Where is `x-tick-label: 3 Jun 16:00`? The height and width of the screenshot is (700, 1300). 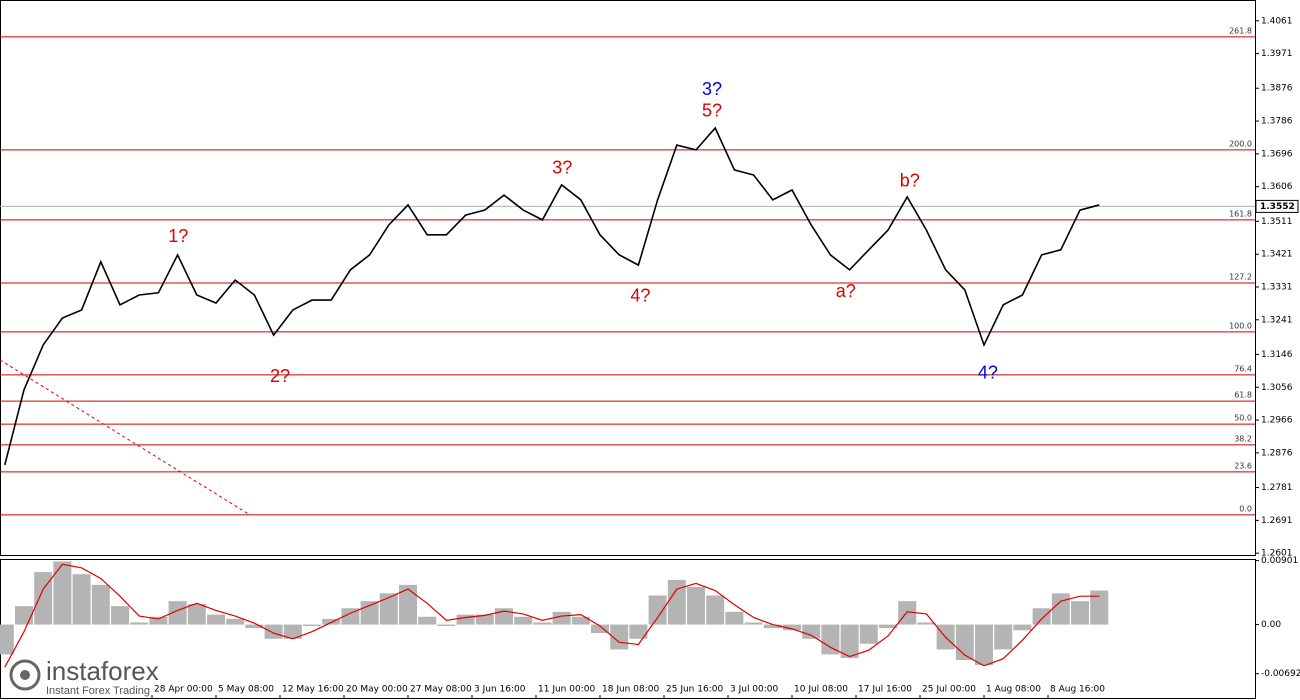 x-tick-label: 3 Jun 16:00 is located at coordinates (500, 690).